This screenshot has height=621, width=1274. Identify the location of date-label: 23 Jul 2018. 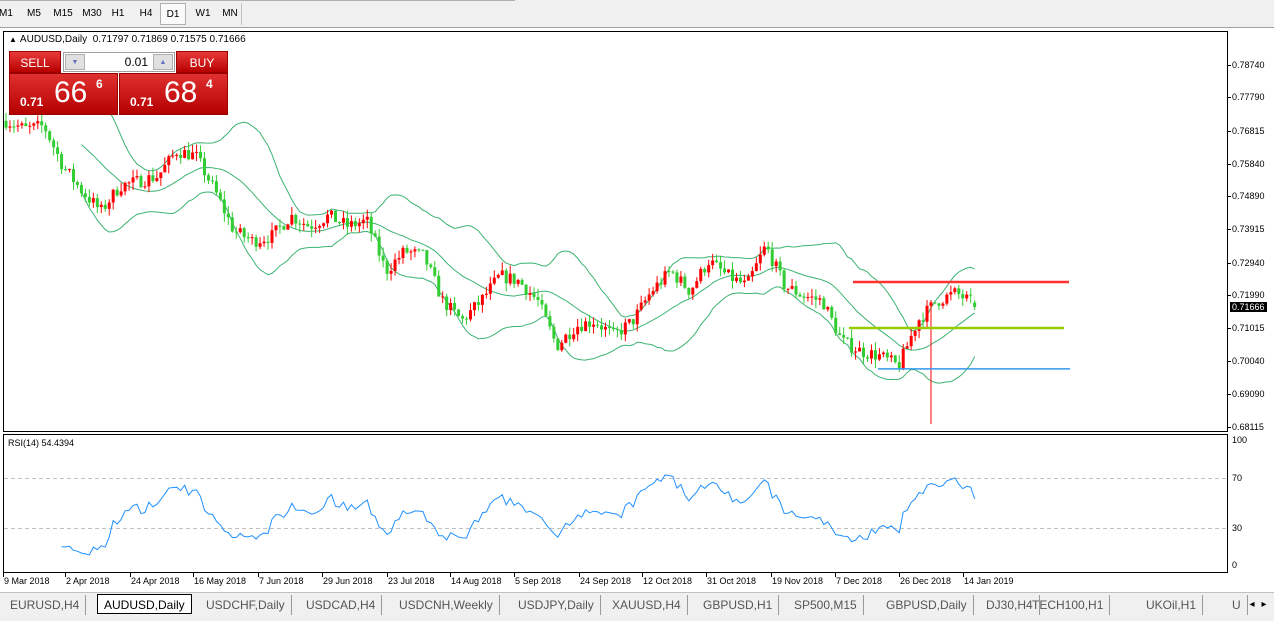
(411, 581).